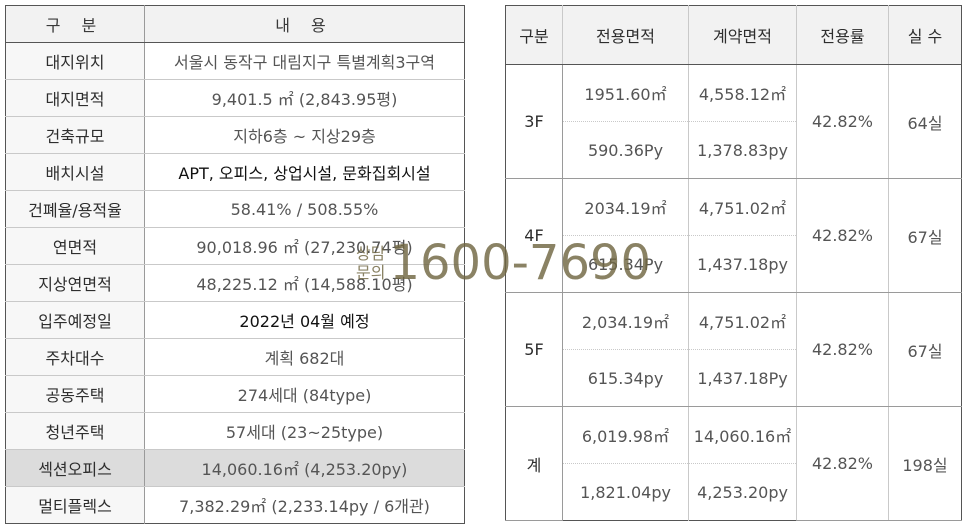 The height and width of the screenshot is (524, 966). I want to click on floor-label: 4F, so click(534, 235).